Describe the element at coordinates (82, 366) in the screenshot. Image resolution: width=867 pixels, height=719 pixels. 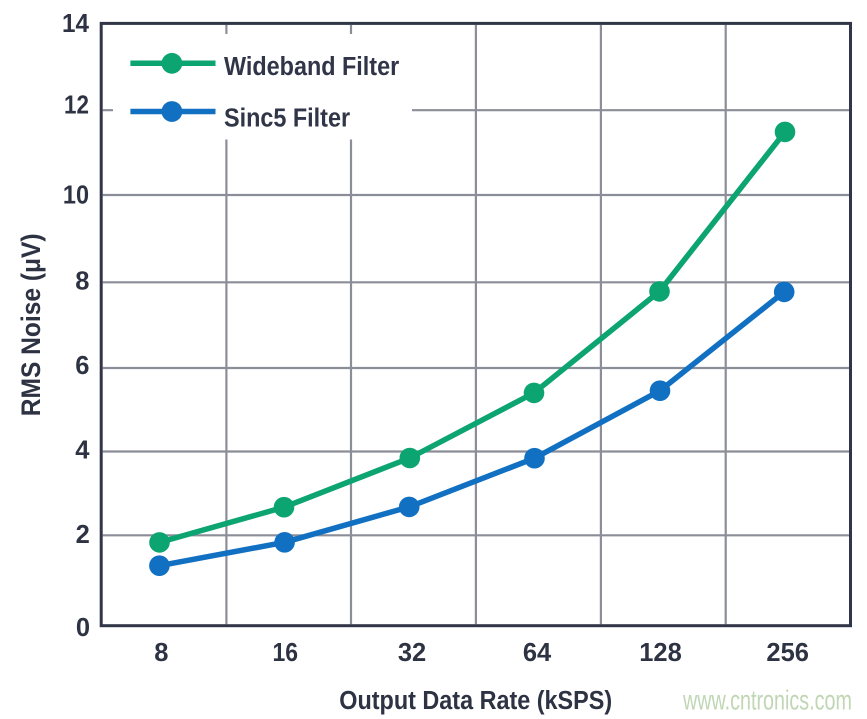
I see `svg-text: 6` at that location.